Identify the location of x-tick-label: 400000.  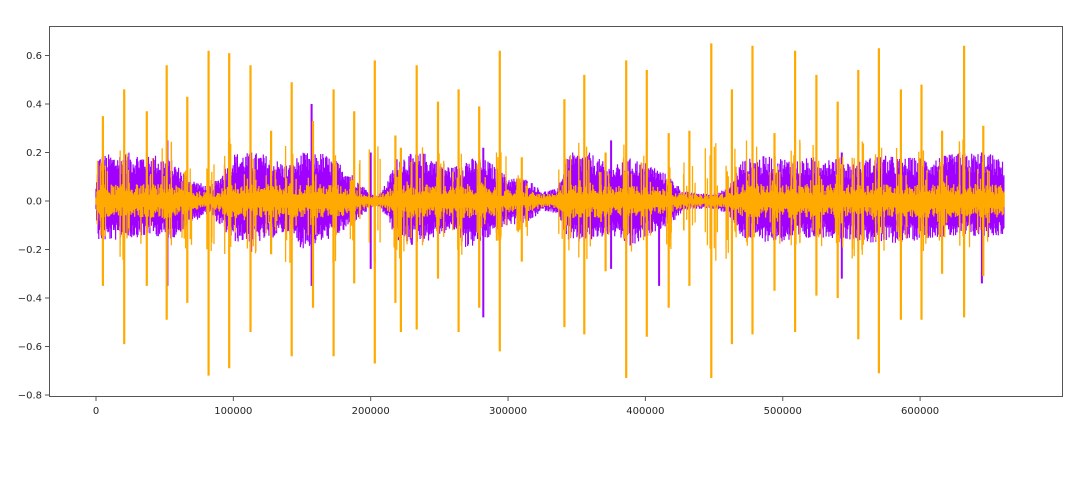
(645, 411).